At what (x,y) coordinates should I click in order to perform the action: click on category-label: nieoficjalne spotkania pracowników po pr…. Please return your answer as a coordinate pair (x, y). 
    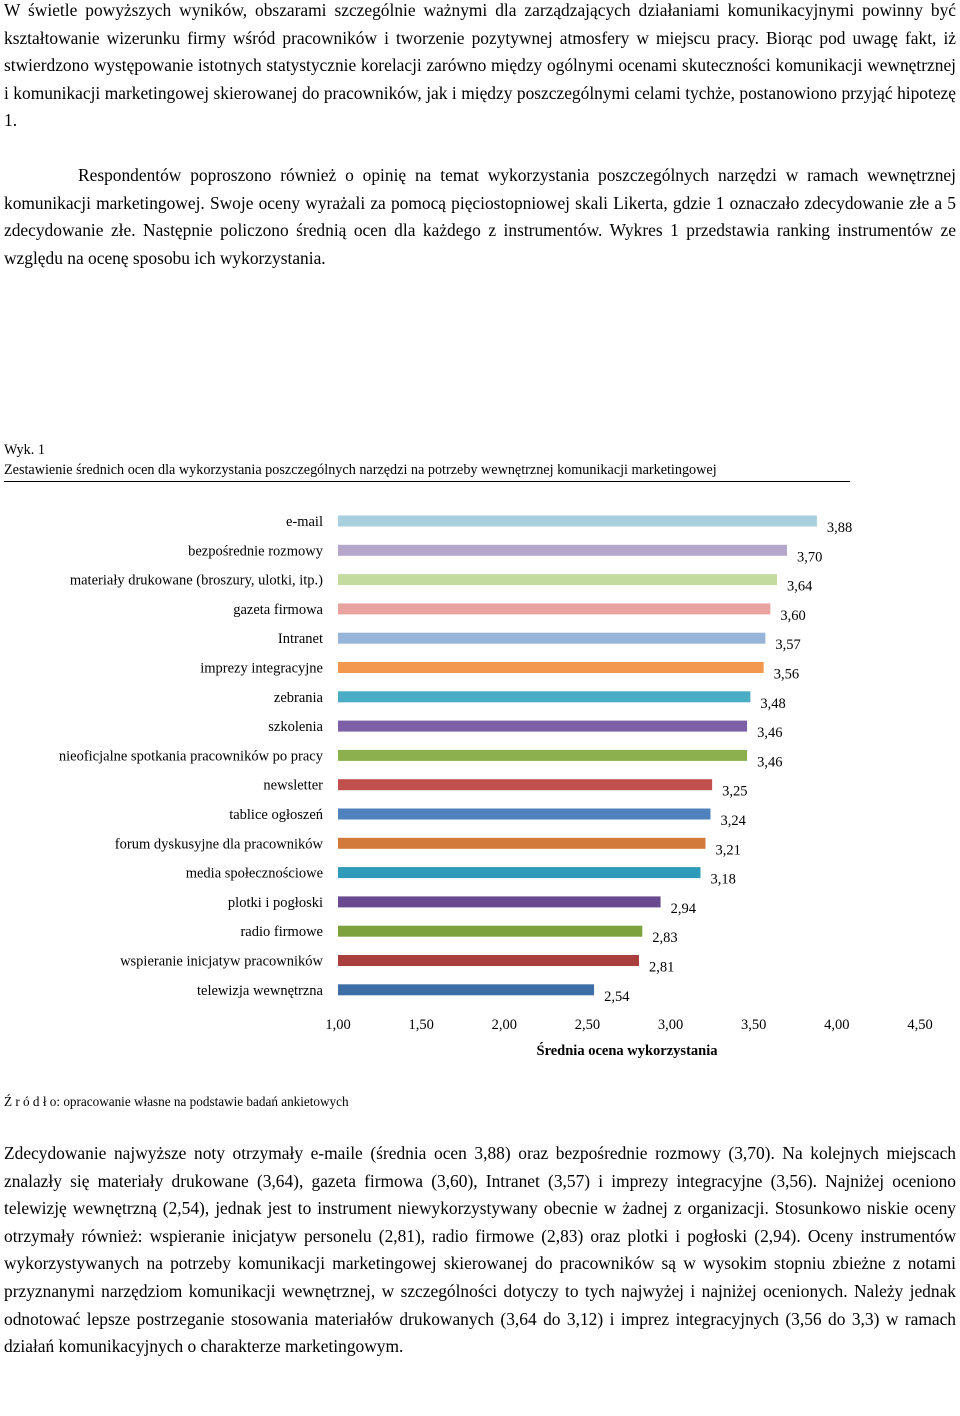
    Looking at the image, I should click on (191, 756).